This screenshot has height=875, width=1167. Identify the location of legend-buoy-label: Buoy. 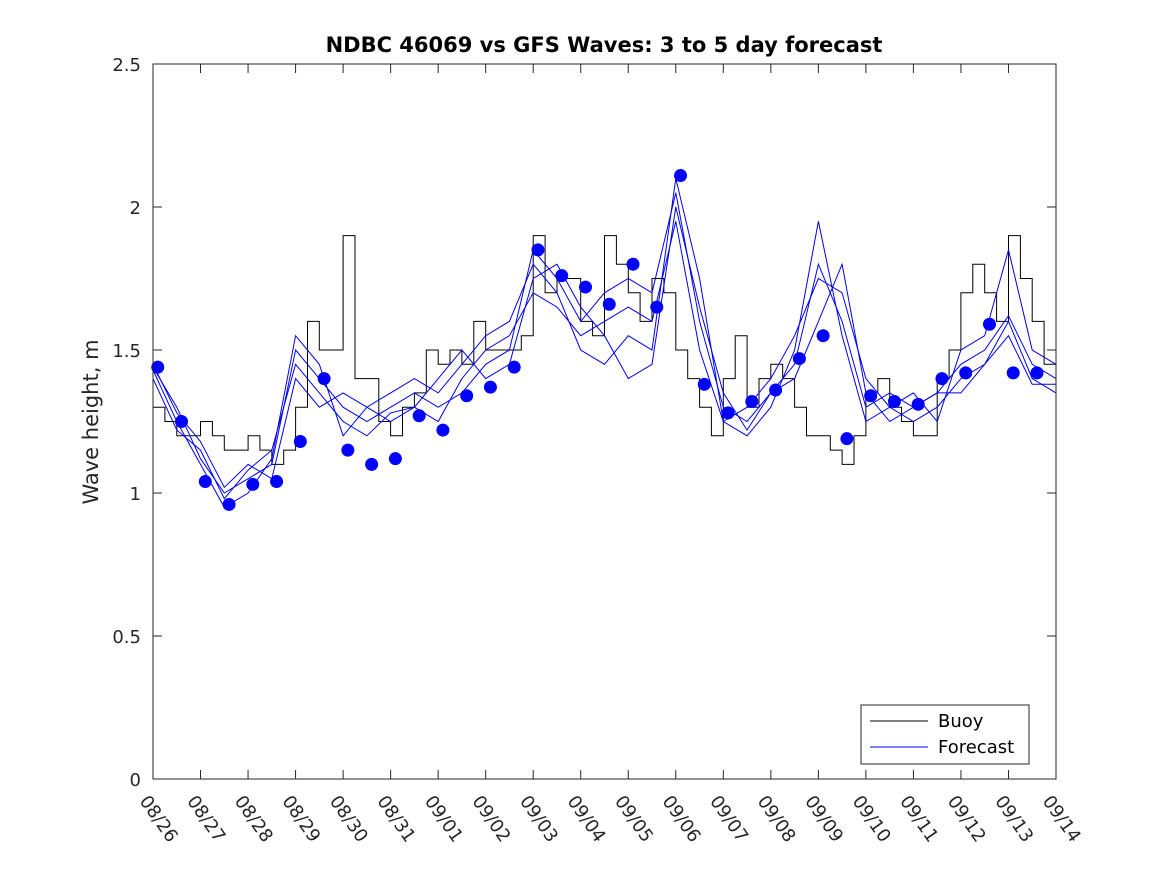
(961, 721).